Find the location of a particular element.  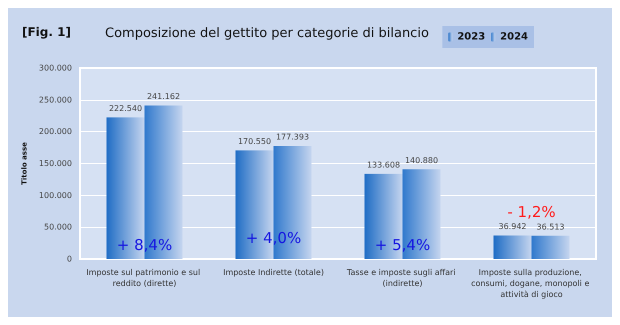

x-tick-label: Imposte sul patrimonio e sul reddito (dirette) is located at coordinates (144, 278).